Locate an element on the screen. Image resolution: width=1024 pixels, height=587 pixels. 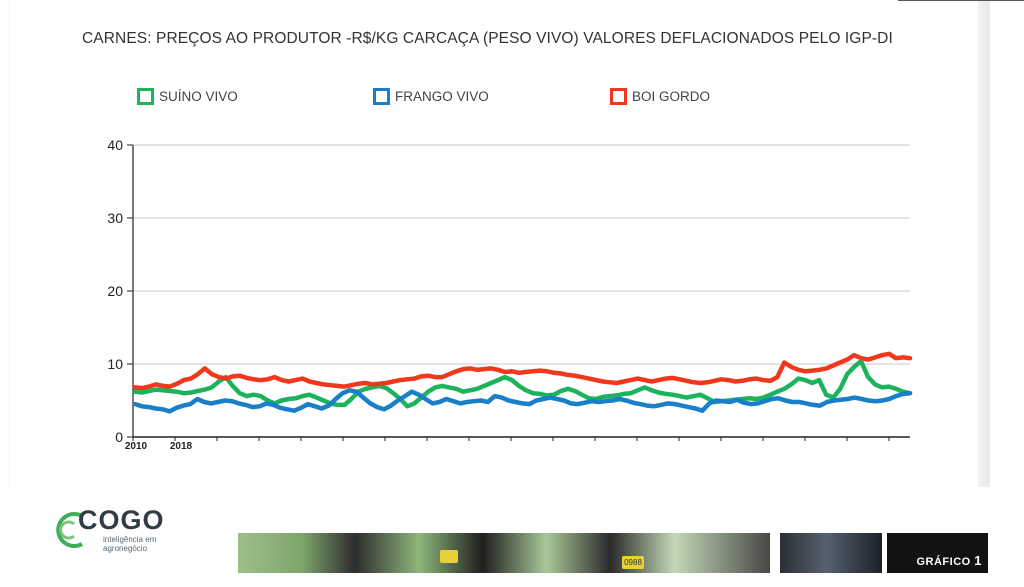
legend-item-boi: BOI GORDO is located at coordinates (660, 96).